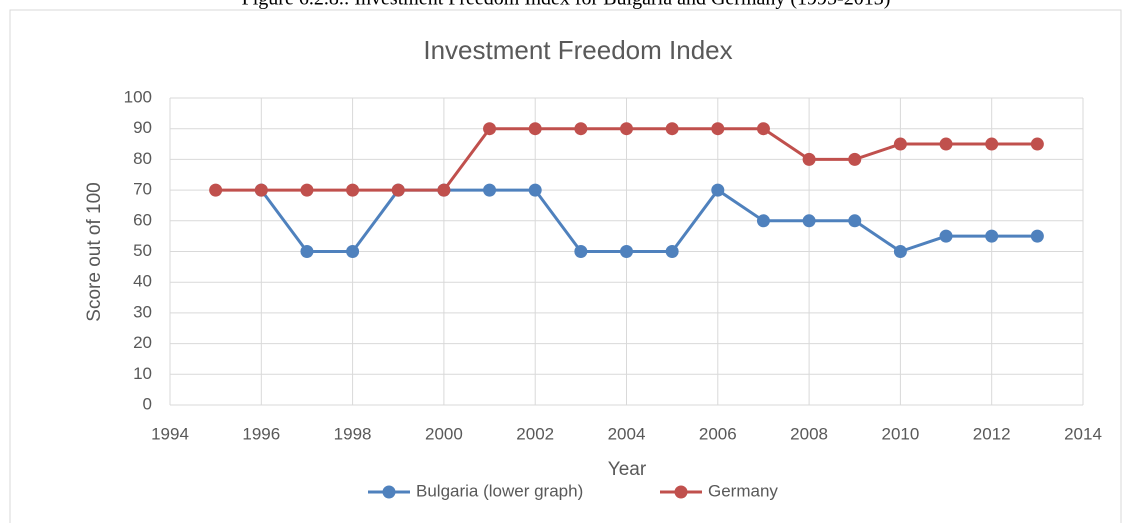  Describe the element at coordinates (1083, 433) in the screenshot. I see `x-tick-label: 2014` at that location.